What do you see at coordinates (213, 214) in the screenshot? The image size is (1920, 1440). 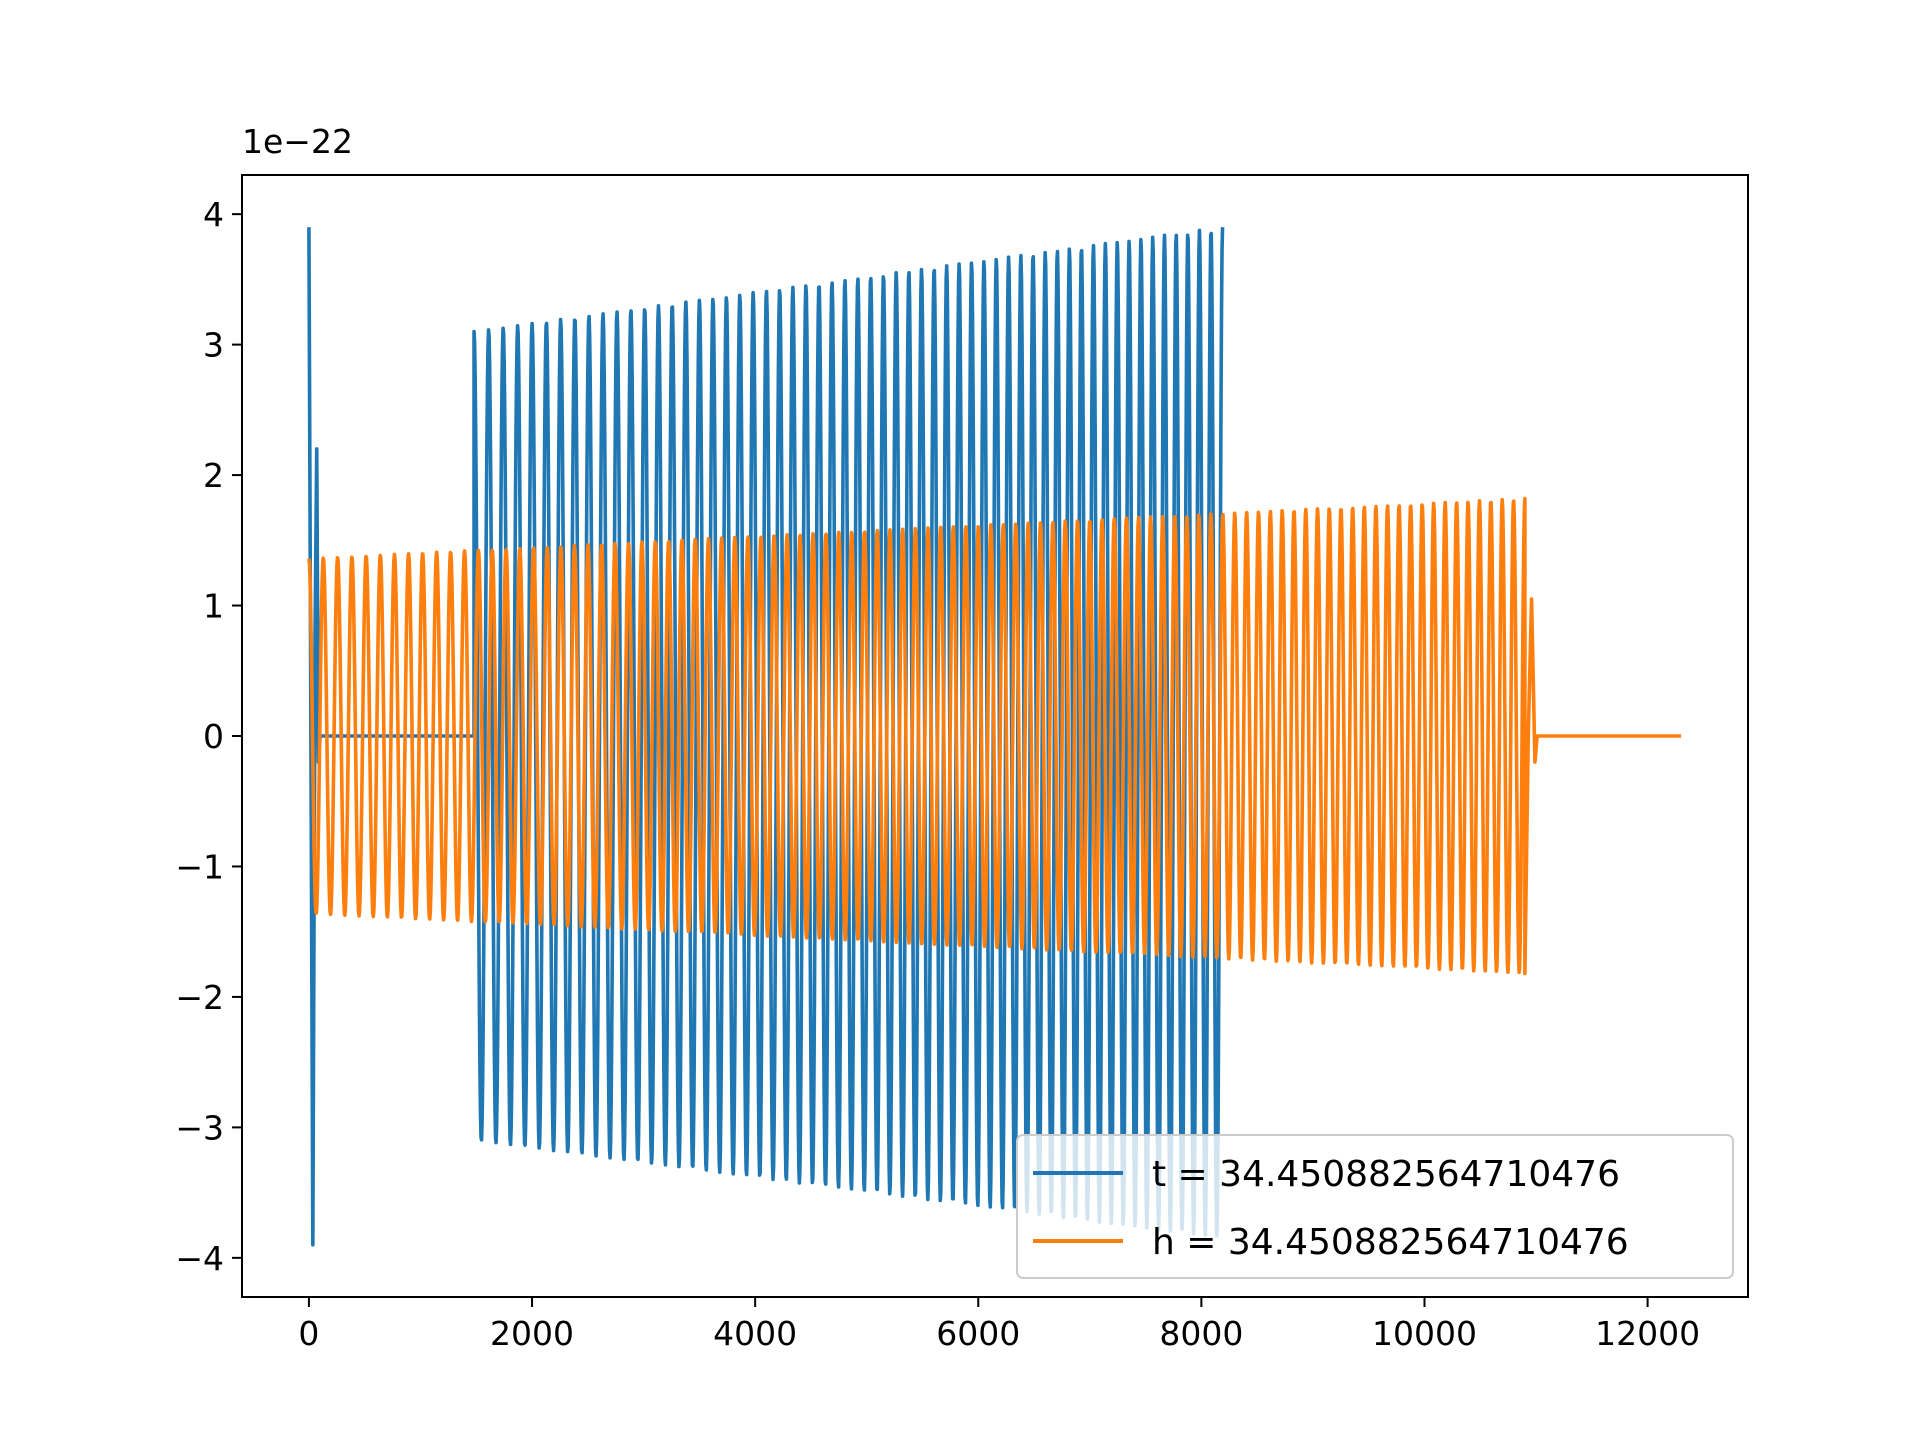 I see `y-tick-label: 4` at bounding box center [213, 214].